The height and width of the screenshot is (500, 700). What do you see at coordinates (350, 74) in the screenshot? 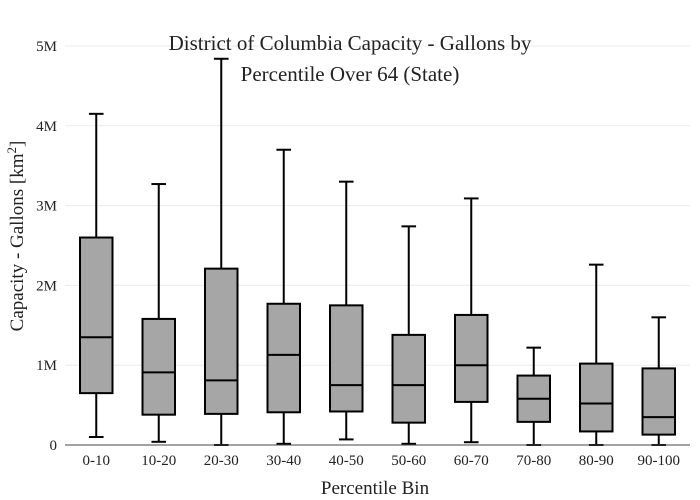
I see `chart-title-line-2: Percentile Over 64 (State)` at bounding box center [350, 74].